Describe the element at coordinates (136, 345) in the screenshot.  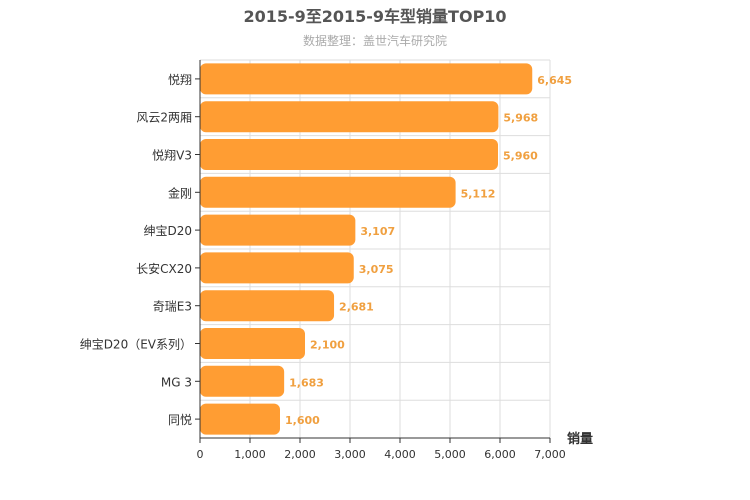
I see `category-label: 绅宝D20（EV系列）` at that location.